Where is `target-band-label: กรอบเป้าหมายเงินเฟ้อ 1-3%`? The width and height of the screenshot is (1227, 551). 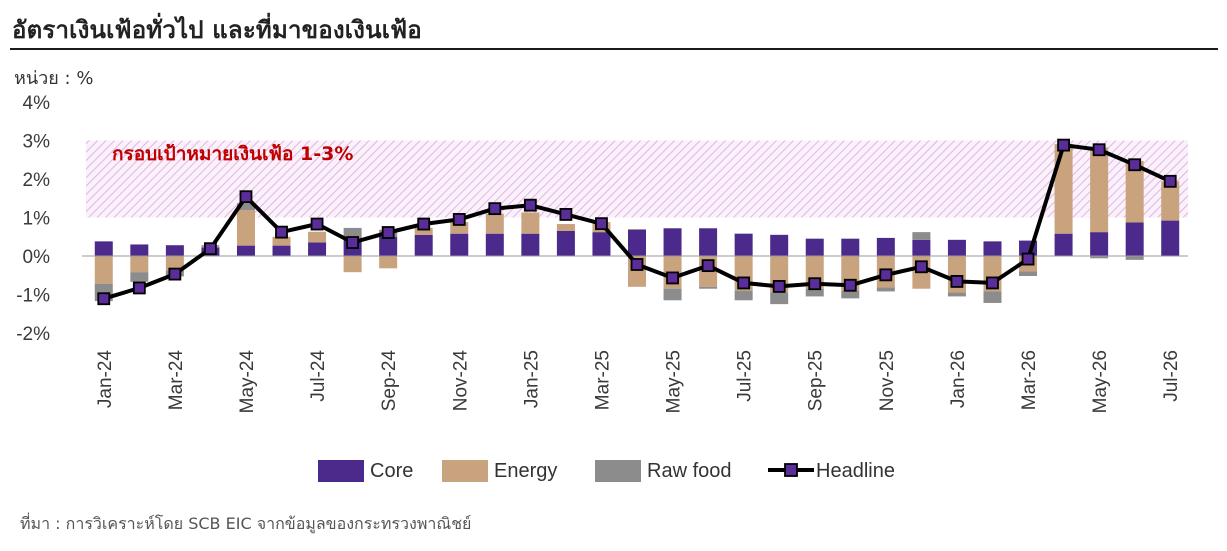
target-band-label: กรอบเป้าหมายเงินเฟ้อ 1-3% is located at coordinates (232, 154).